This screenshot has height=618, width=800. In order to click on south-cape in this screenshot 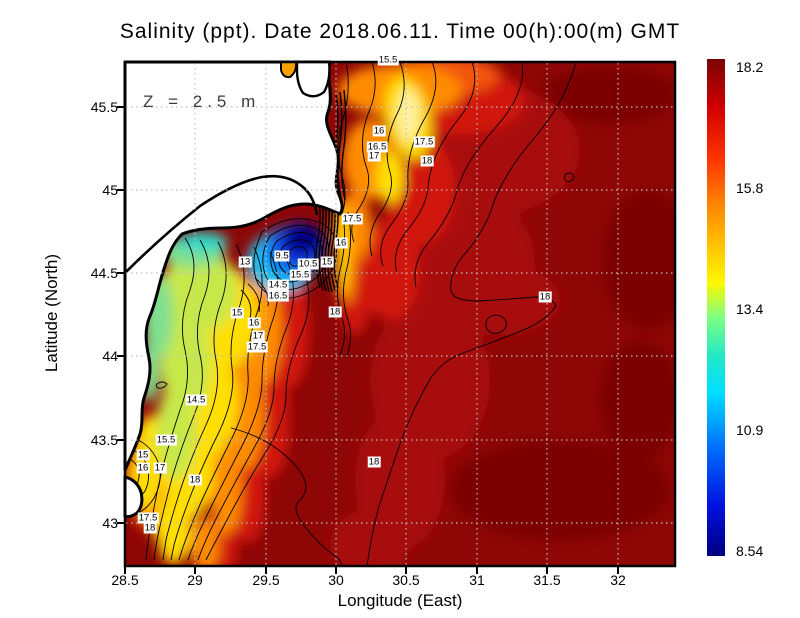, I will do `click(133, 497)`.